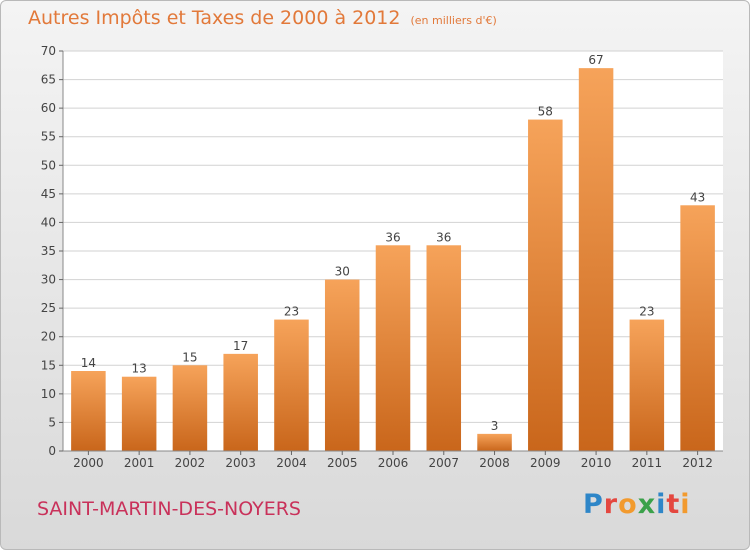  I want to click on logo-letter: x, so click(647, 504).